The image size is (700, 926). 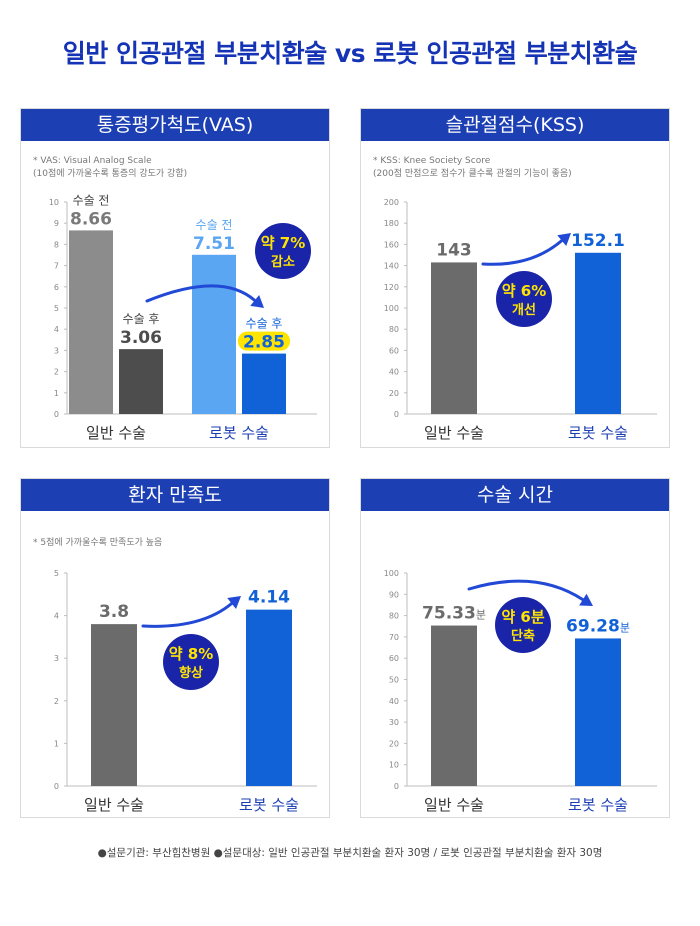 I want to click on bar-value-label: 75.33분, so click(x=454, y=614).